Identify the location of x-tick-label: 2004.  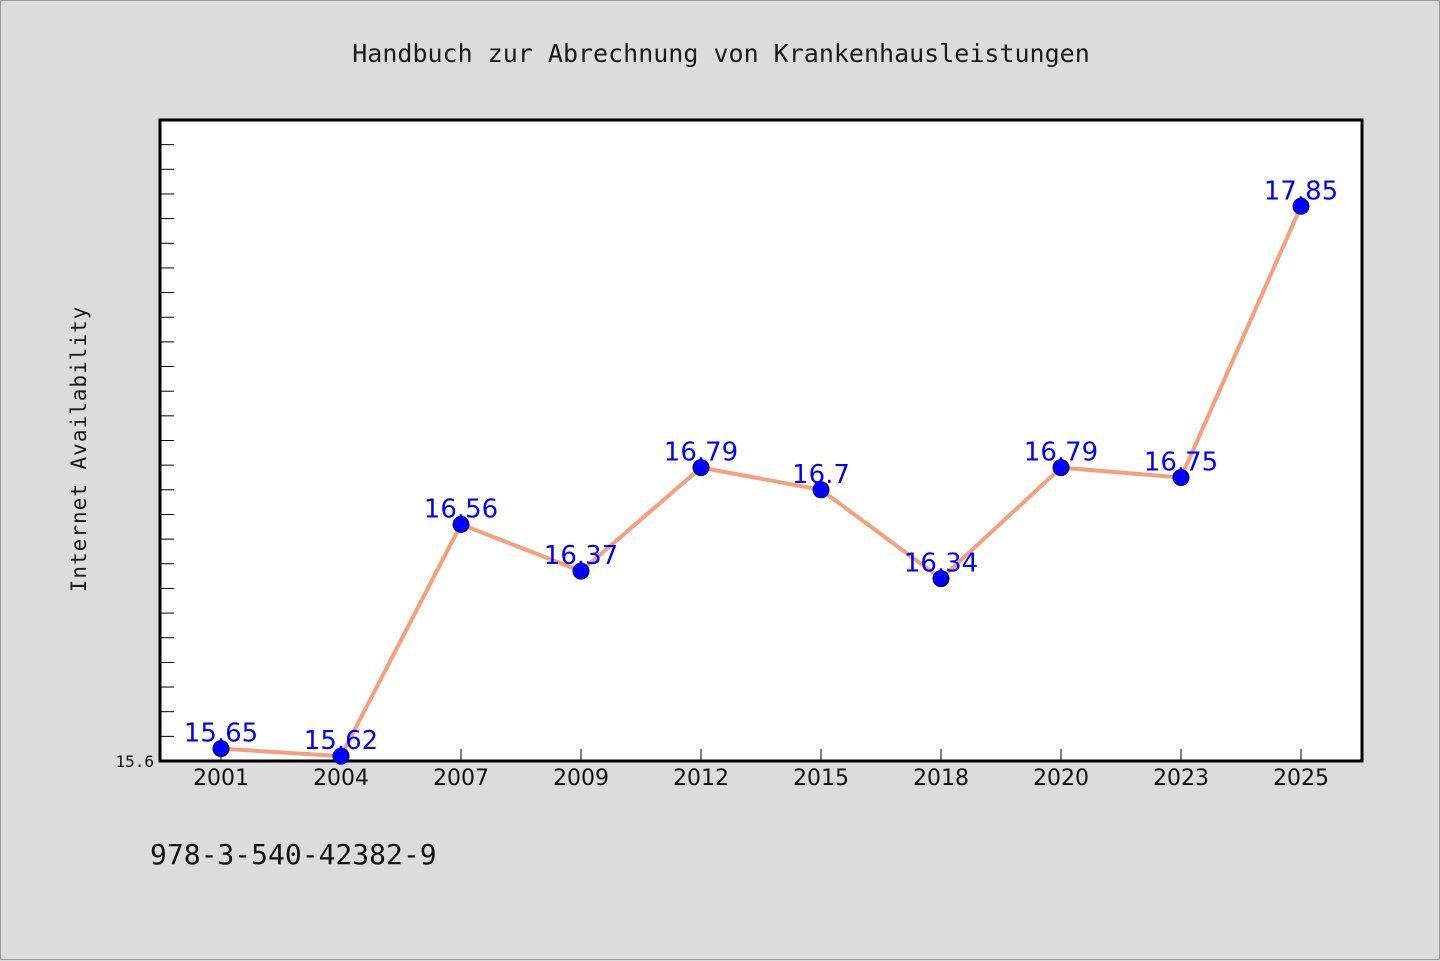
(341, 778).